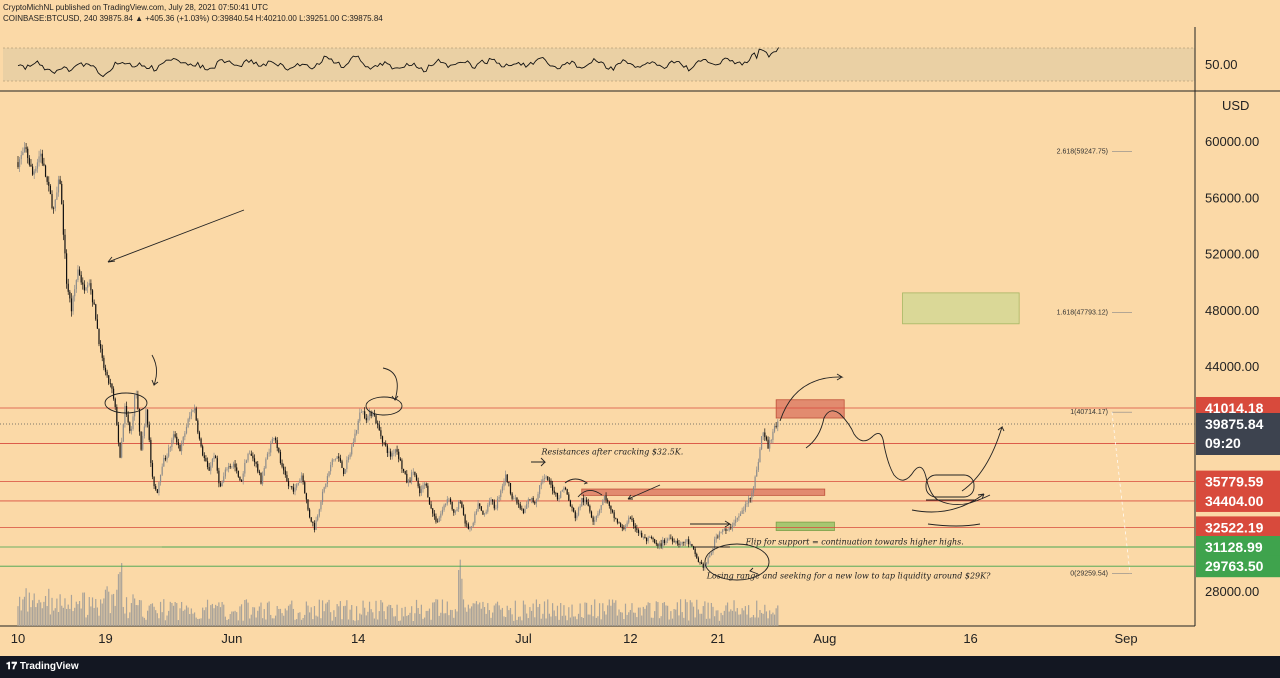  What do you see at coordinates (111, 259) in the screenshot?
I see `trend-arrow-head` at bounding box center [111, 259].